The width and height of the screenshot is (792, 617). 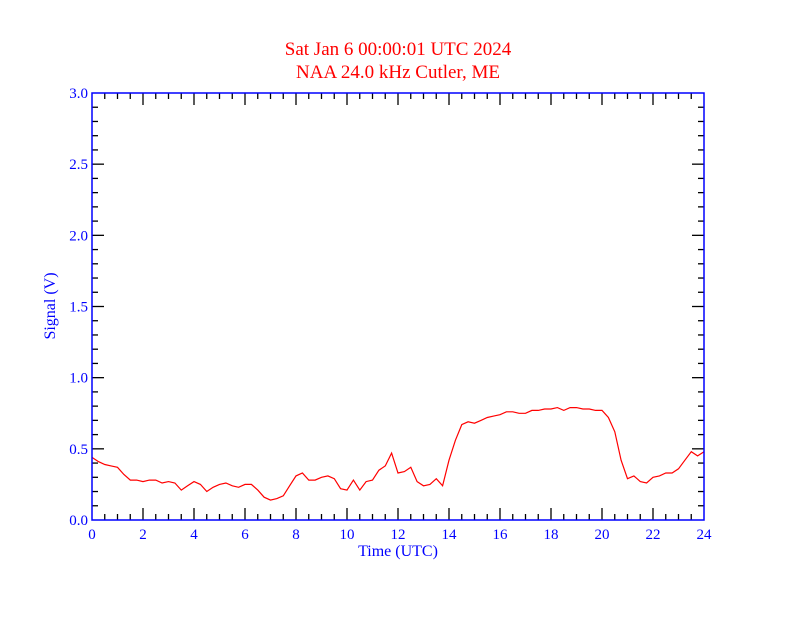 What do you see at coordinates (78, 379) in the screenshot?
I see `y-tick-label: 1.0` at bounding box center [78, 379].